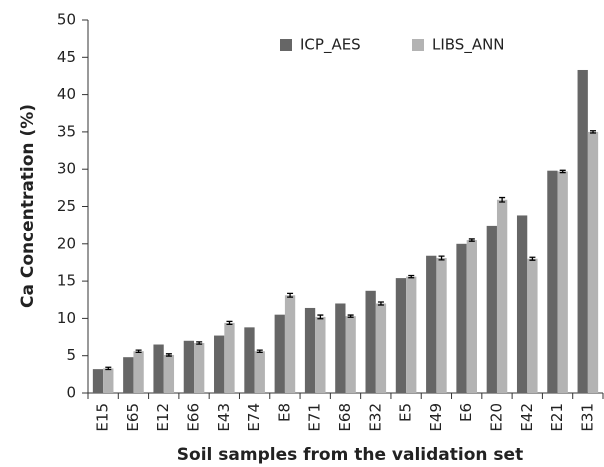 The width and height of the screenshot is (604, 467). What do you see at coordinates (103, 417) in the screenshot?
I see `x-tick-label: E15` at bounding box center [103, 417].